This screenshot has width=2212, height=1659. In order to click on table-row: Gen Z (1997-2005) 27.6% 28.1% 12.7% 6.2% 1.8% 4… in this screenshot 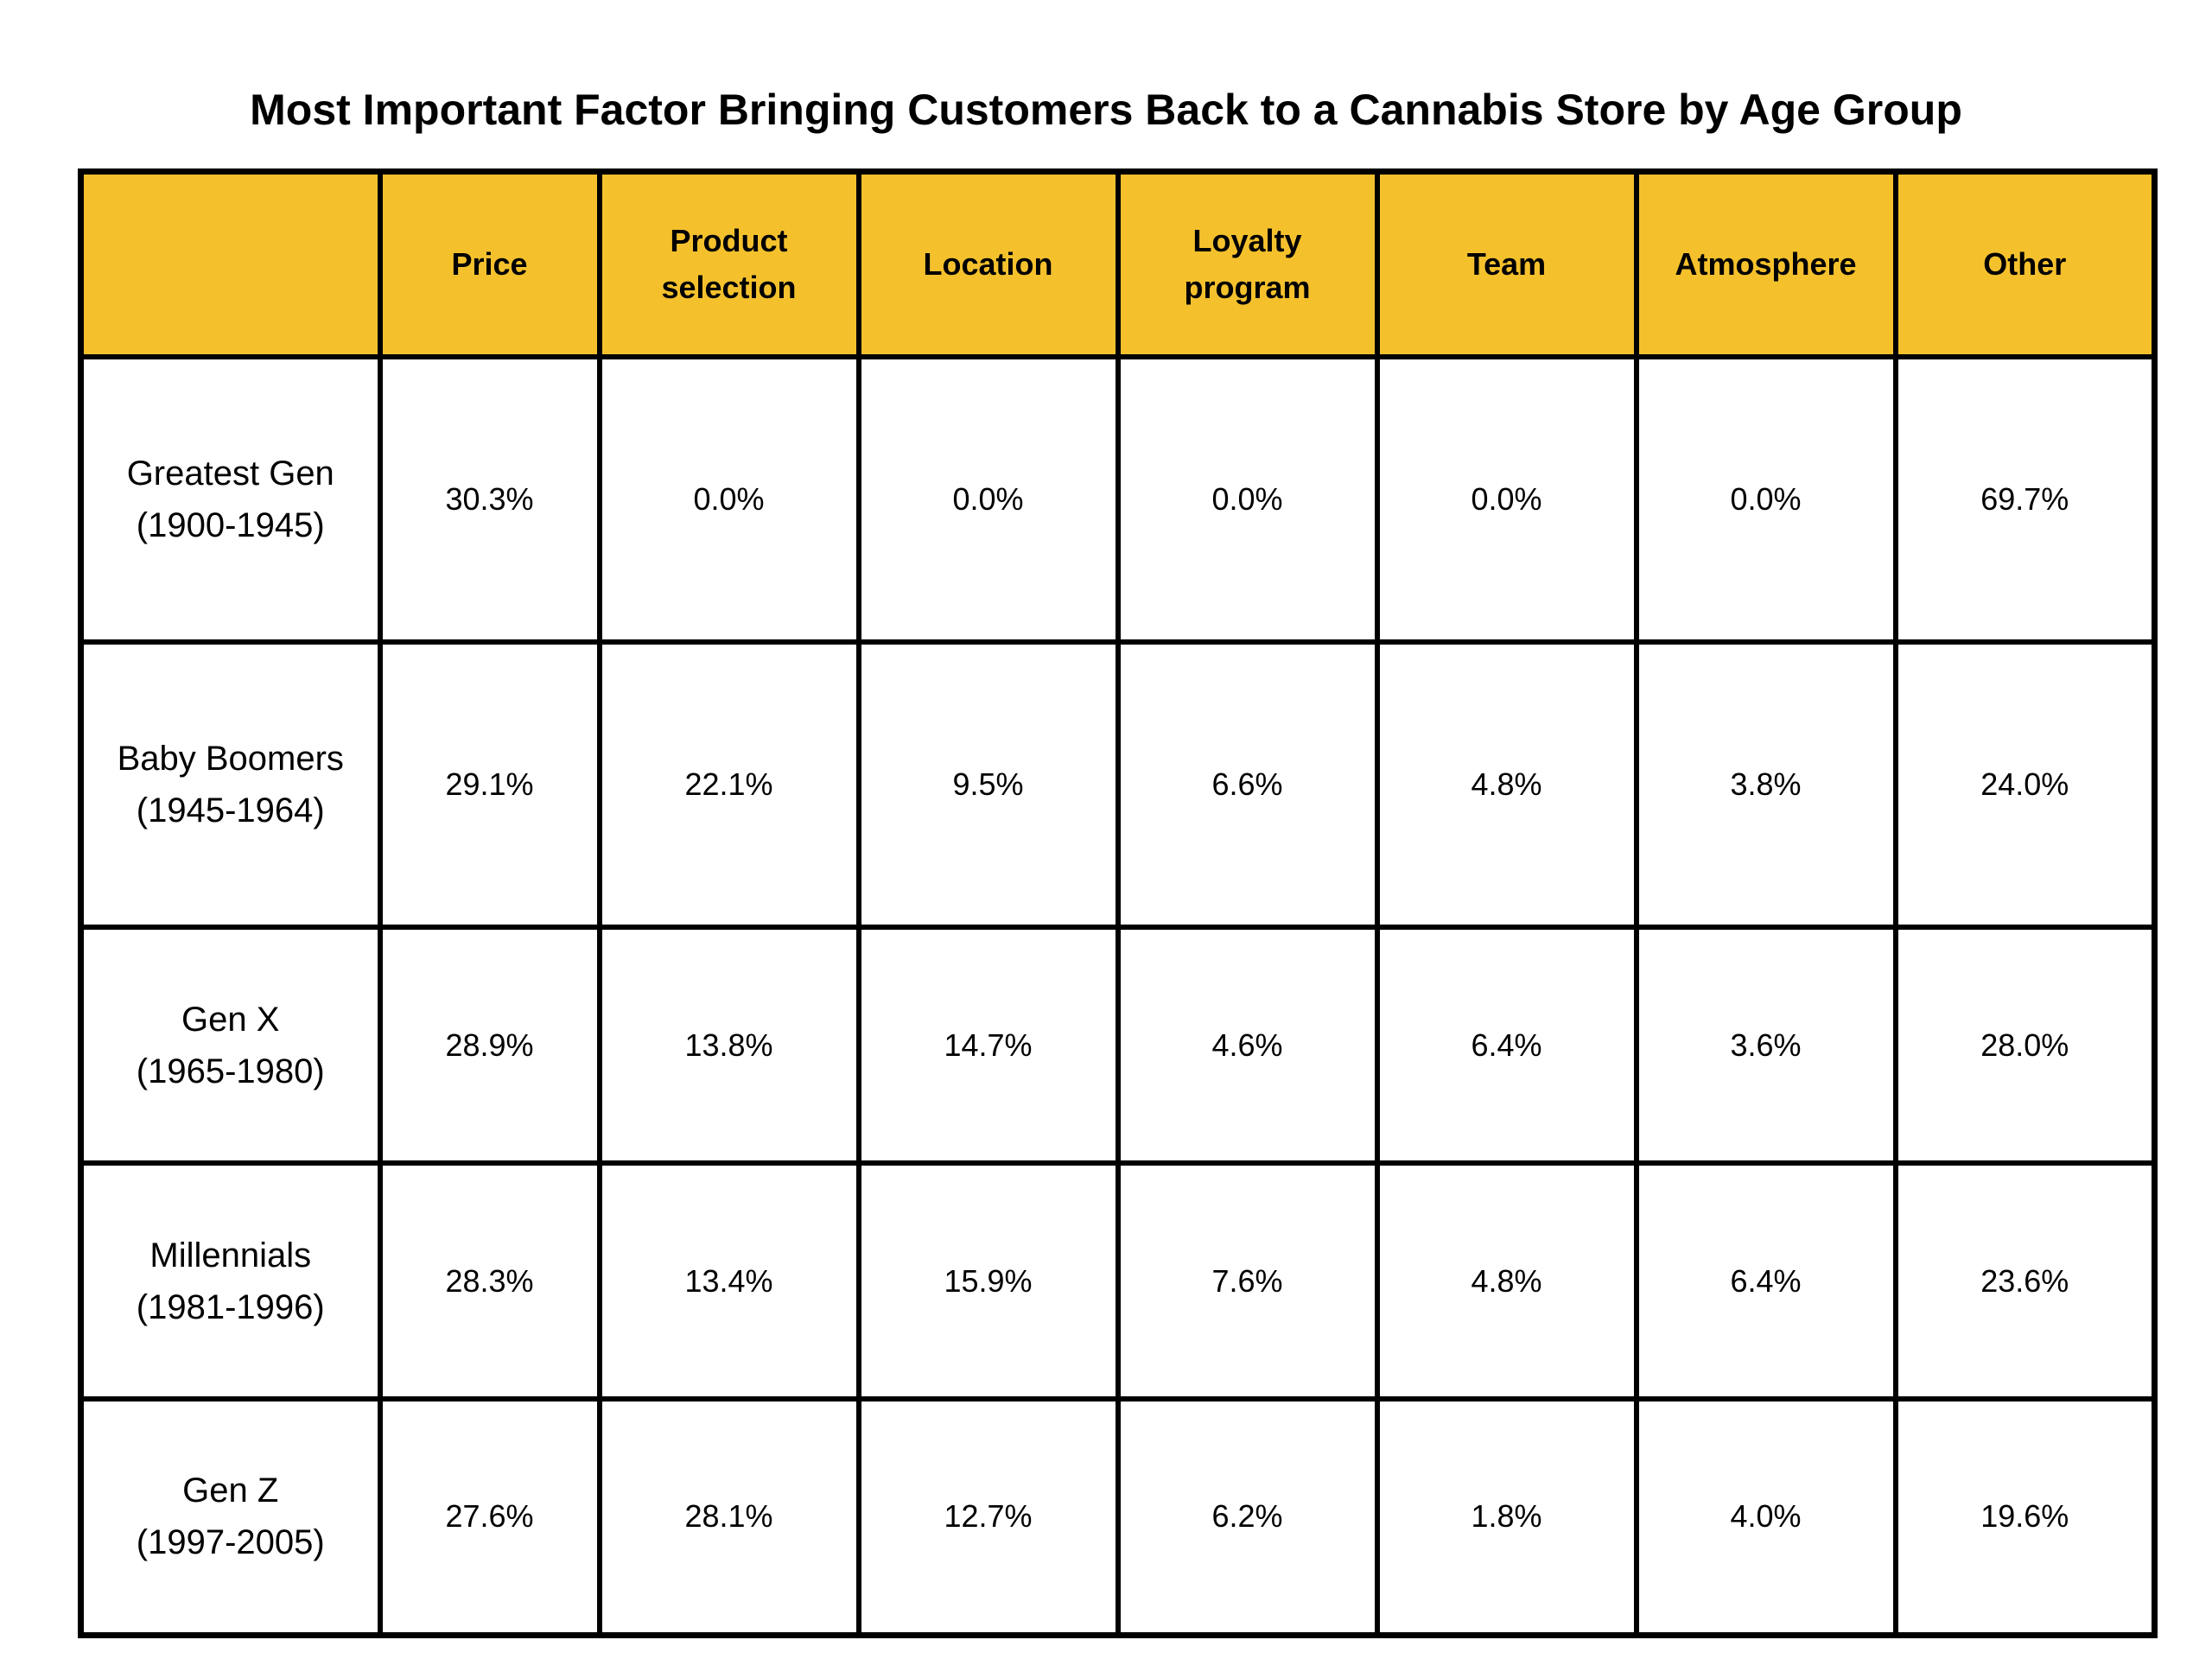, I will do `click(1118, 1516)`.